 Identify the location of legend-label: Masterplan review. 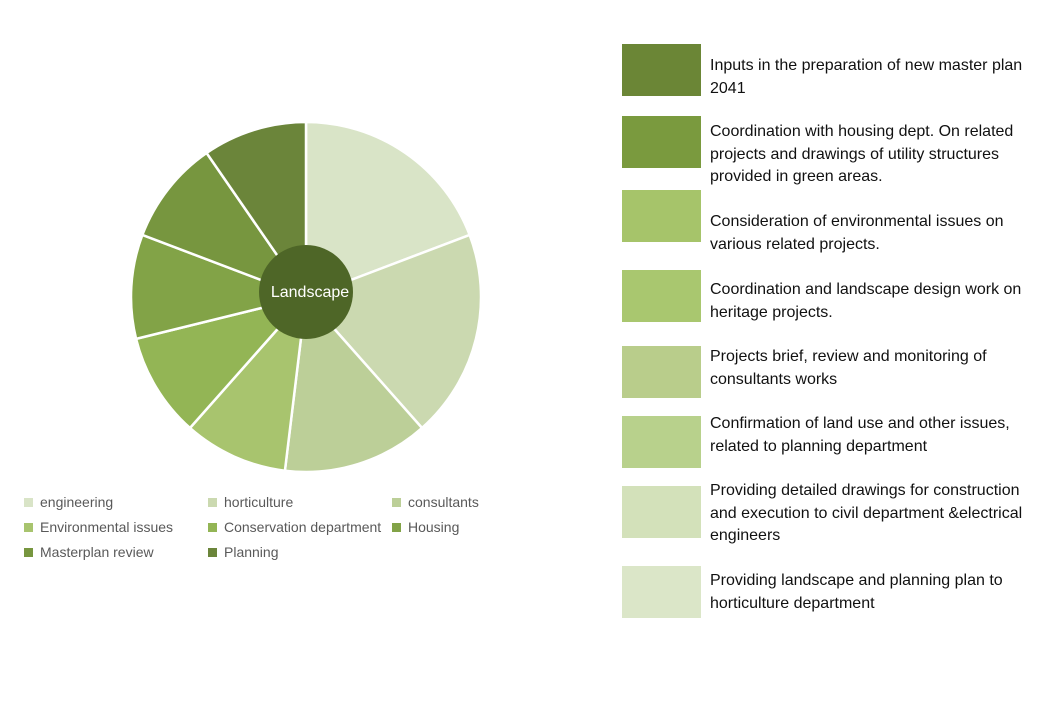
(97, 552).